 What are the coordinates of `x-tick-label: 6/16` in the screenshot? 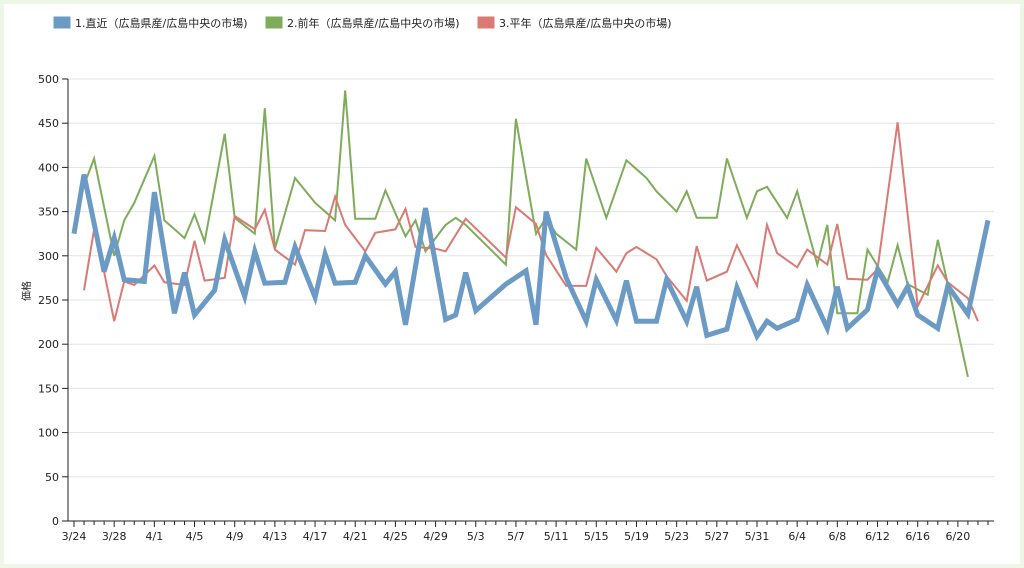 It's located at (917, 536).